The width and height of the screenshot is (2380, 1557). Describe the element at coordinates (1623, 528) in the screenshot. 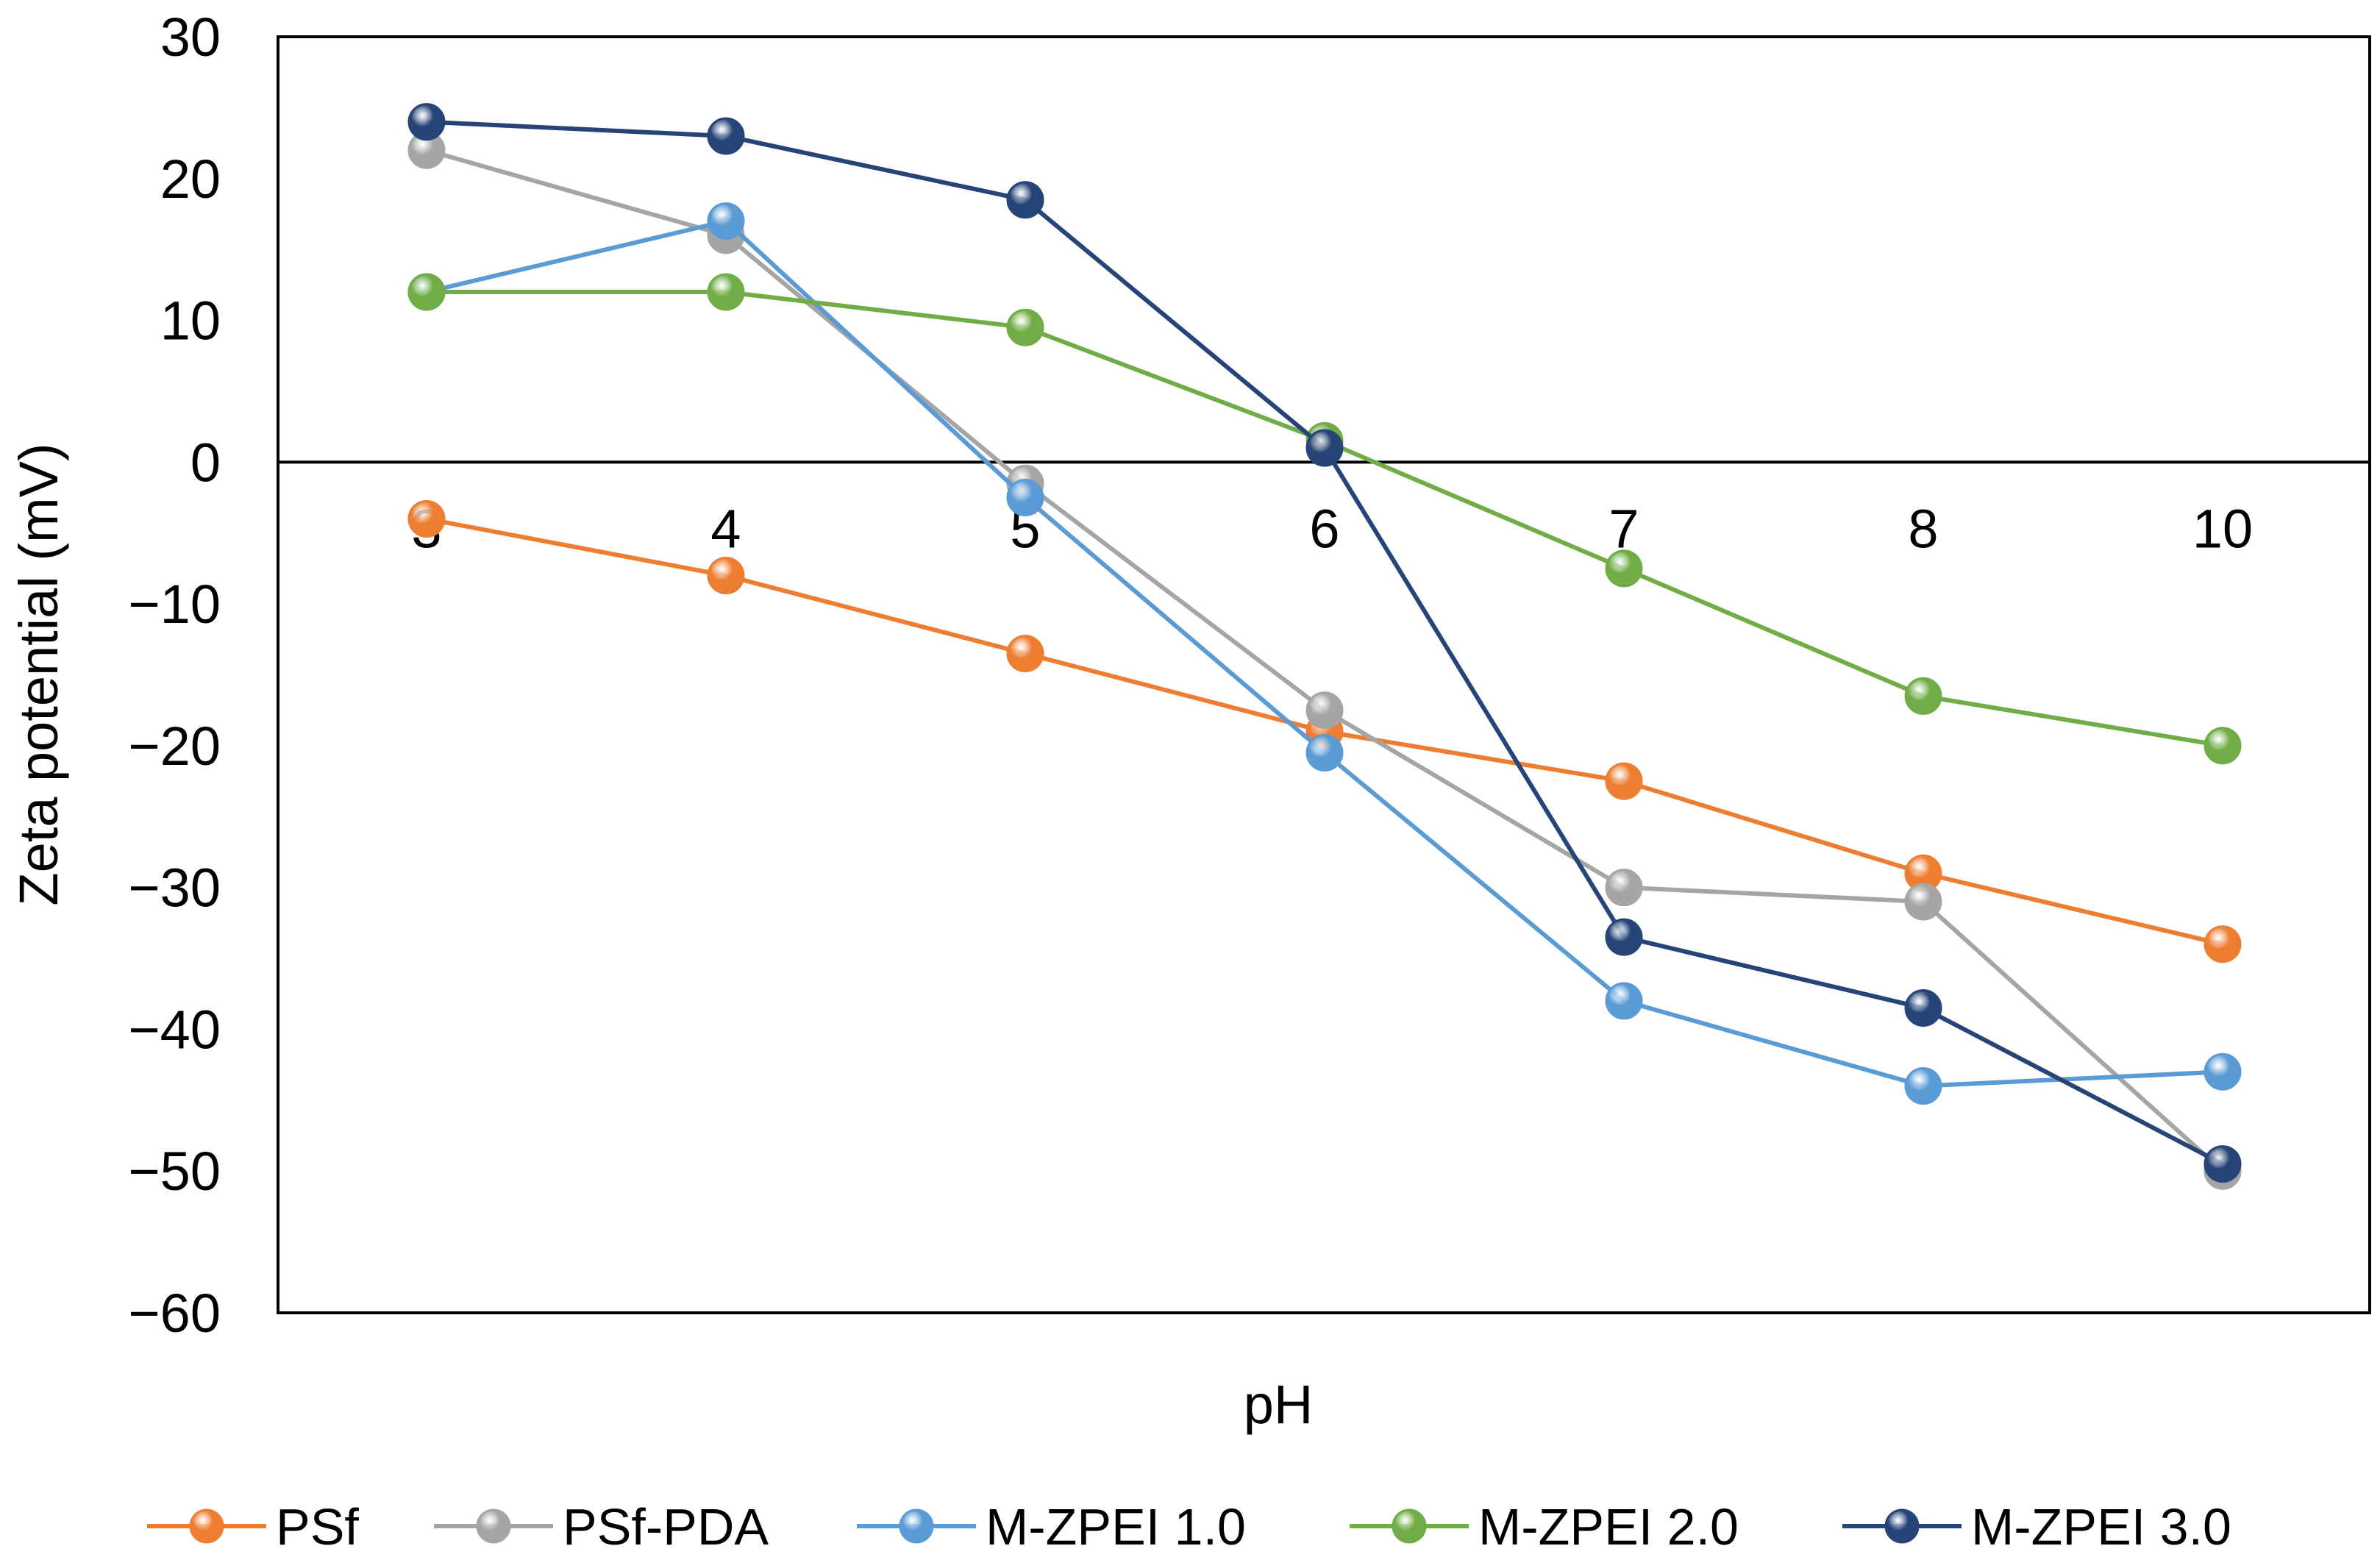

I see `x-tick-label: 7` at that location.